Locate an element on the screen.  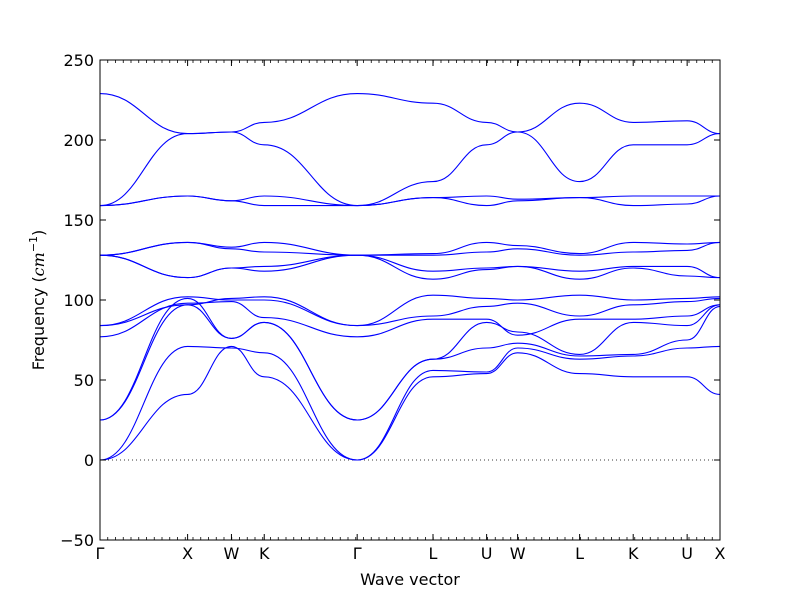
y-axis-label: Frequency (cm−1) is located at coordinates (37, 300).